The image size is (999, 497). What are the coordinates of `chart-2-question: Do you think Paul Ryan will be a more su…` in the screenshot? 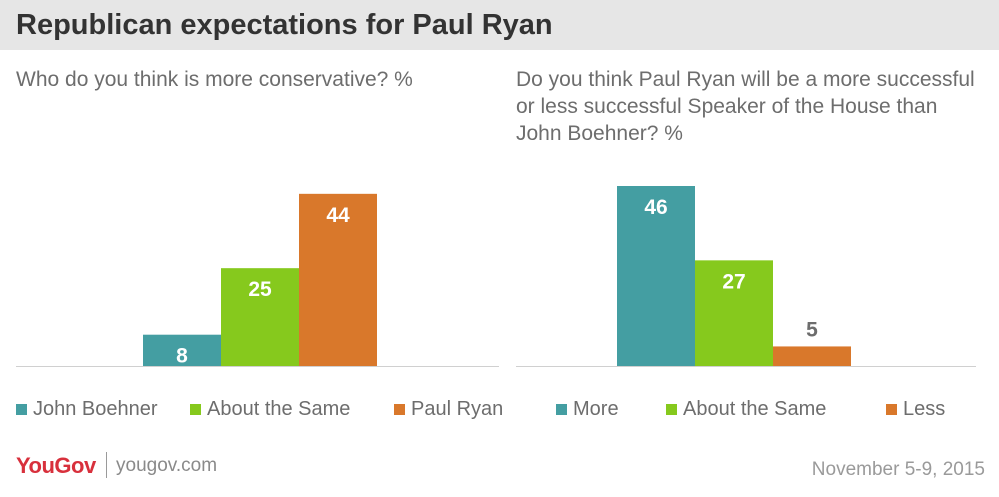 It's located at (745, 106).